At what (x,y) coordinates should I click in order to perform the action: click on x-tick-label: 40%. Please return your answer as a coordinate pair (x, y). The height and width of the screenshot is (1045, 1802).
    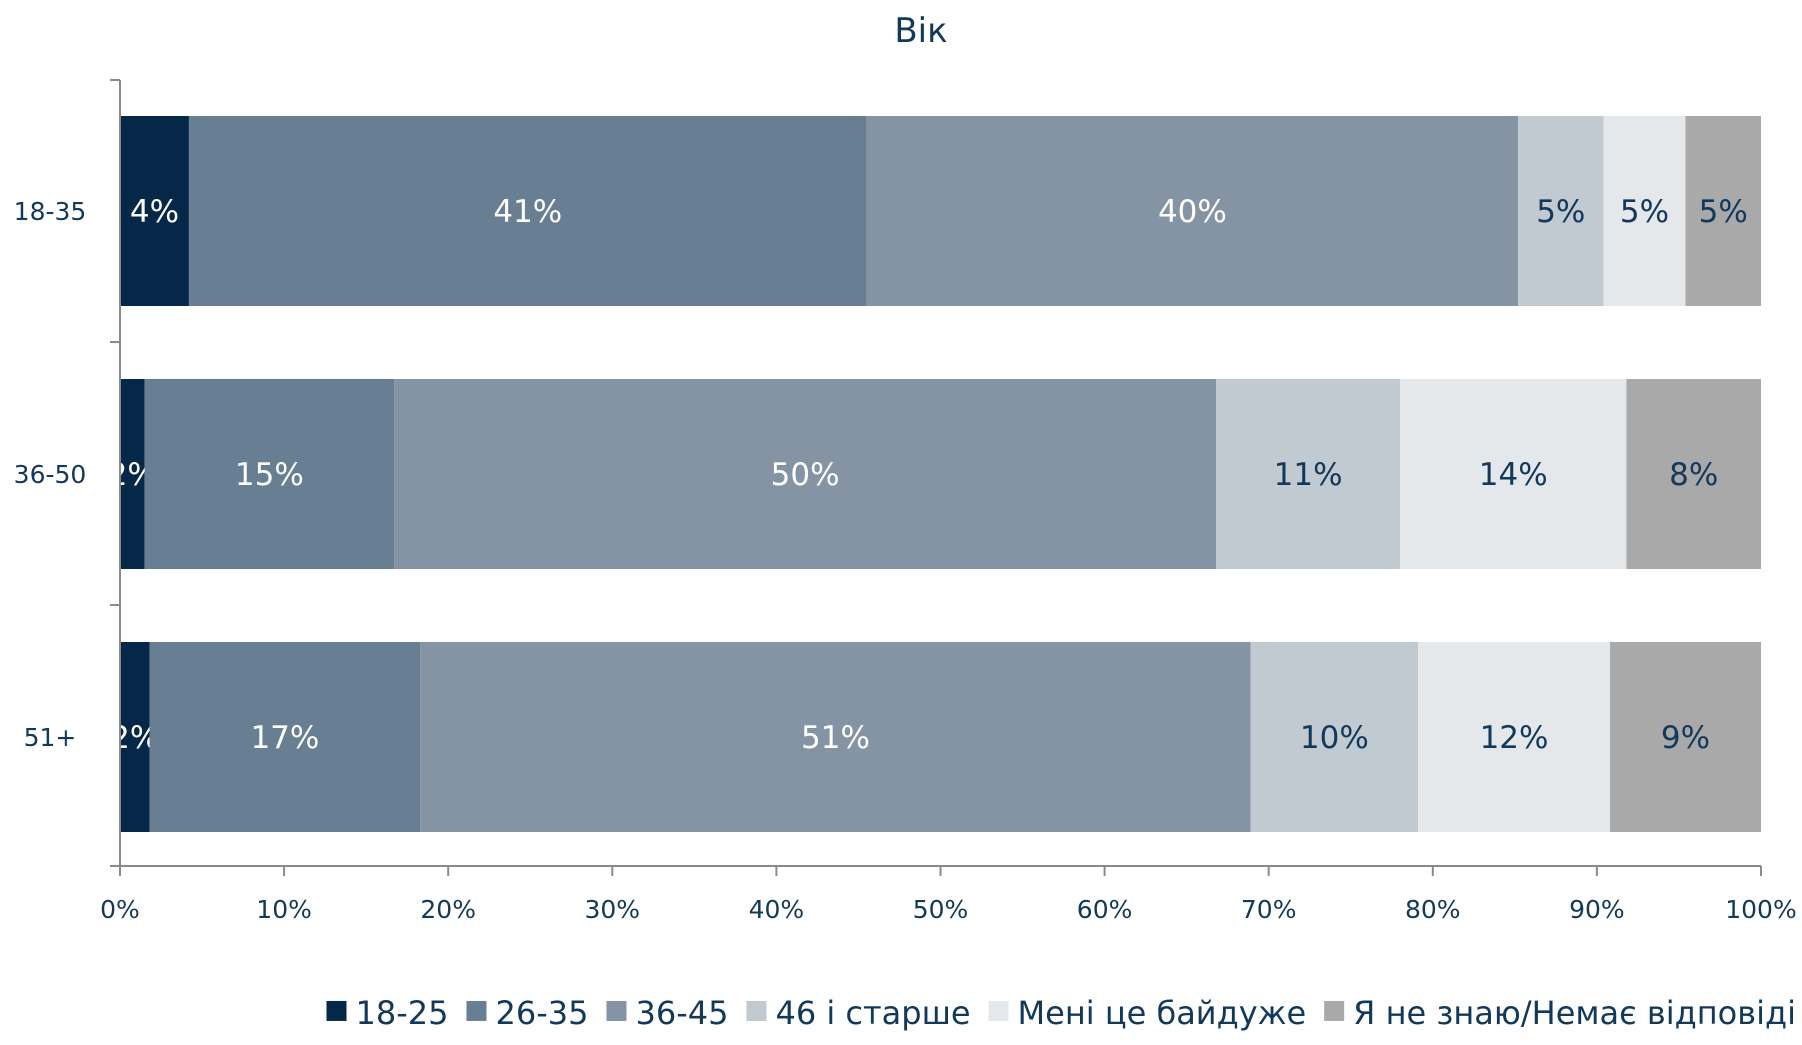
    Looking at the image, I should click on (777, 909).